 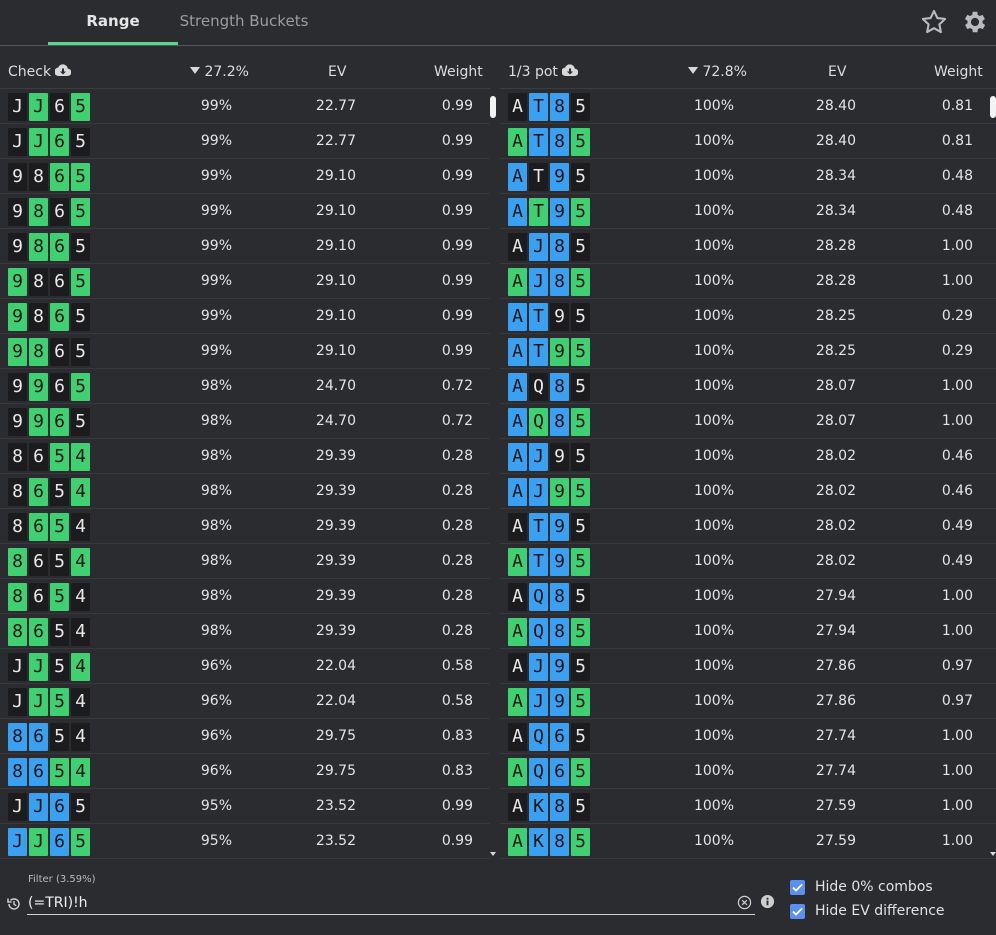 What do you see at coordinates (335, 351) in the screenshot?
I see `ev-cell: 29.10` at bounding box center [335, 351].